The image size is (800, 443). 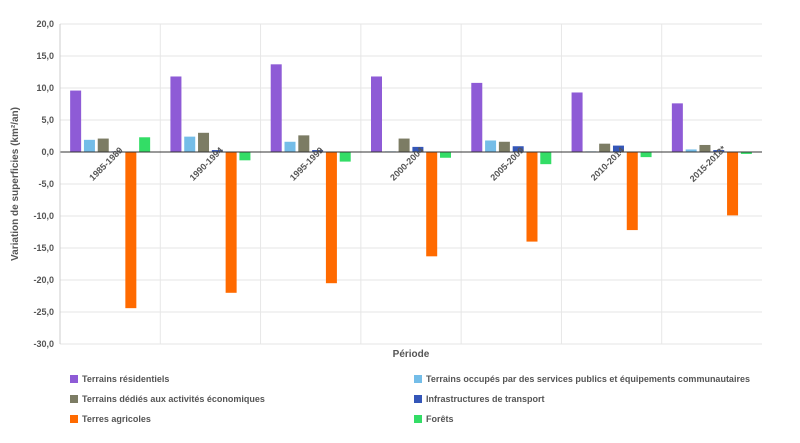 What do you see at coordinates (45, 88) in the screenshot?
I see `y-tick-label: 10,0` at bounding box center [45, 88].